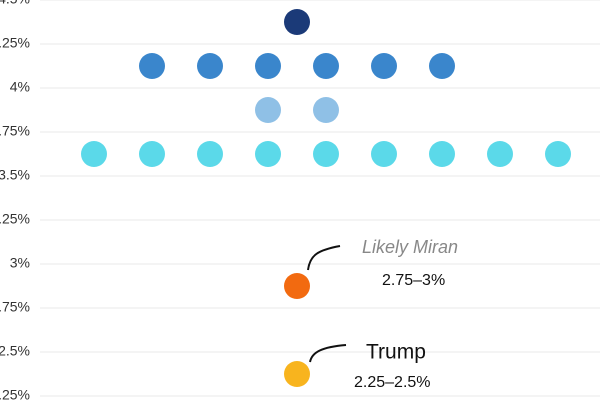 The image size is (600, 400). What do you see at coordinates (15, 131) in the screenshot?
I see `y-tick-label: 3.75%` at bounding box center [15, 131].